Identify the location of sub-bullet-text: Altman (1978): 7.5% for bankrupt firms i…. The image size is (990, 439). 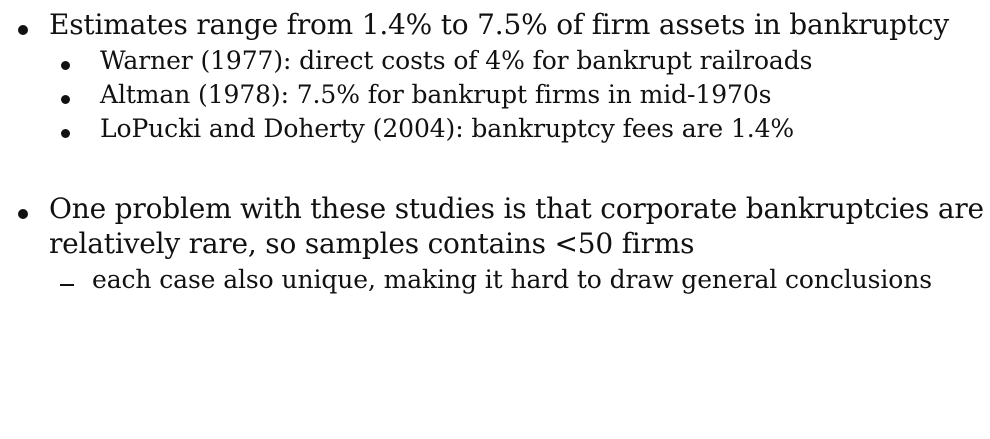
(436, 94).